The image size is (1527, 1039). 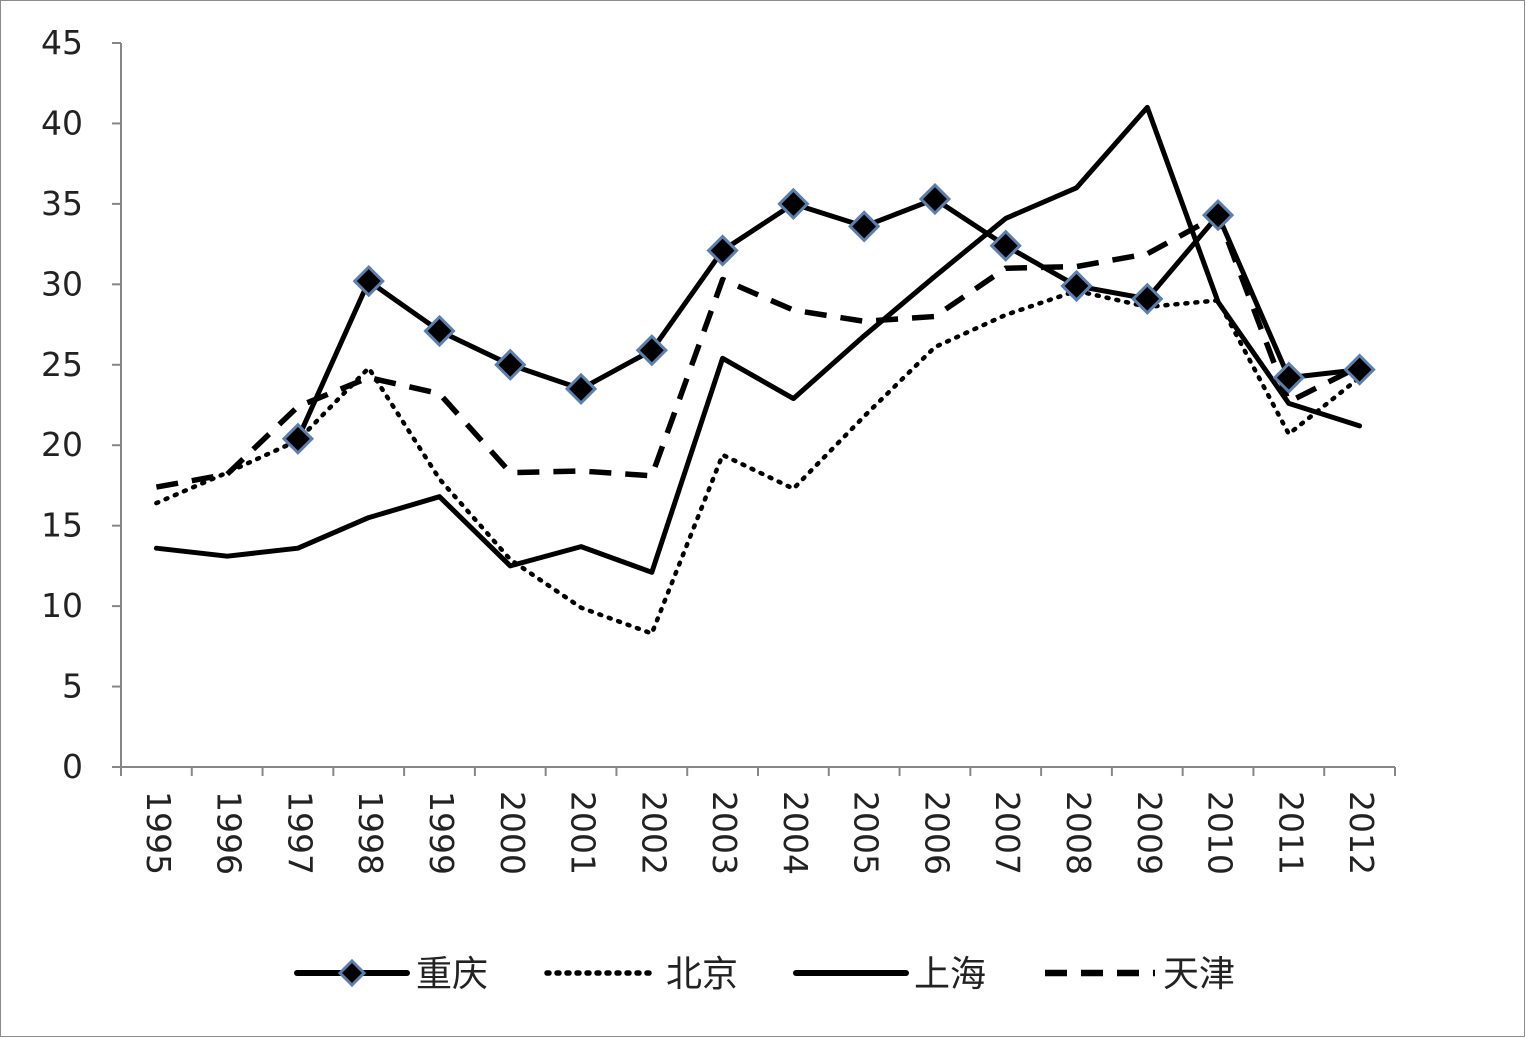 I want to click on x-tick-label-1995: 1995, so click(x=158, y=833).